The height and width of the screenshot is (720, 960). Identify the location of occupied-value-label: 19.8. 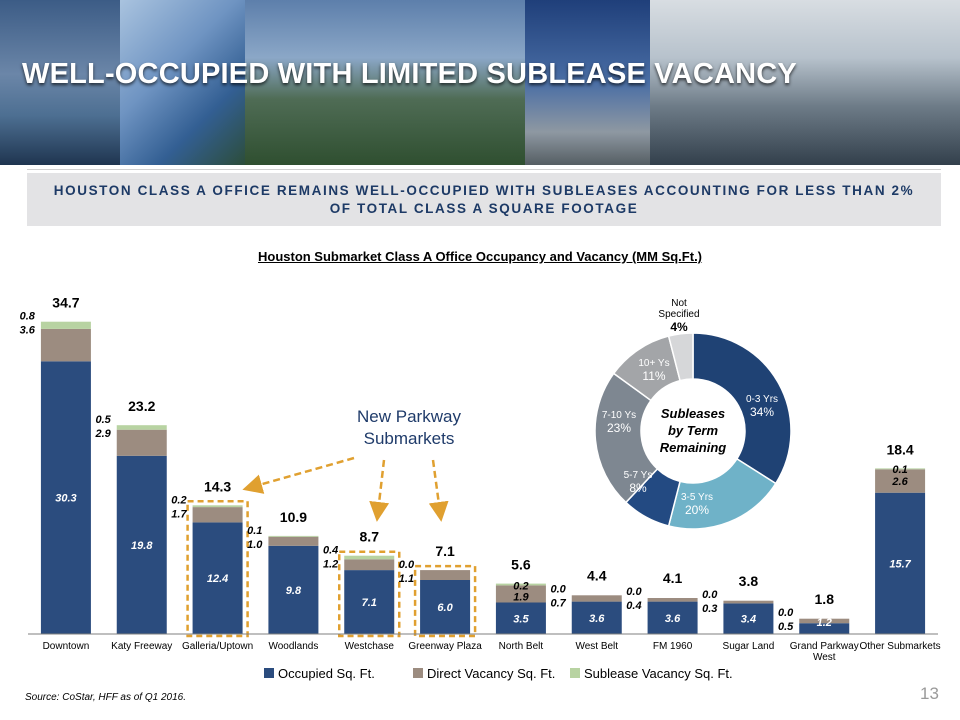
(142, 546).